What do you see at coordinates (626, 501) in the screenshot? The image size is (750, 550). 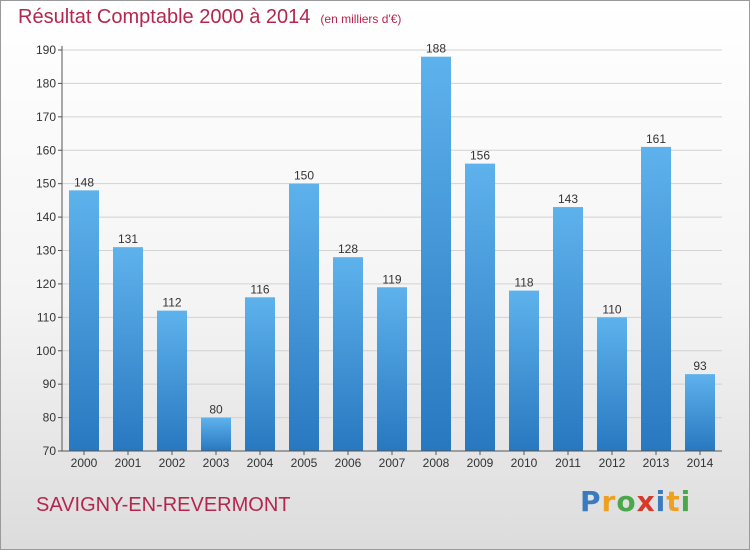 I see `logo-letter: o` at bounding box center [626, 501].